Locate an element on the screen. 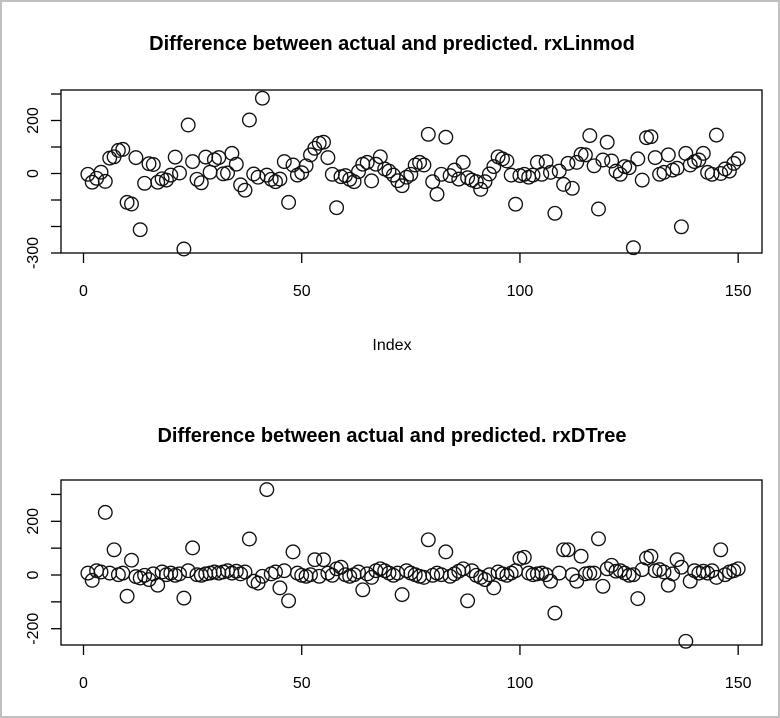 The image size is (780, 718). y-axis-tick-label: 0 is located at coordinates (33, 574).